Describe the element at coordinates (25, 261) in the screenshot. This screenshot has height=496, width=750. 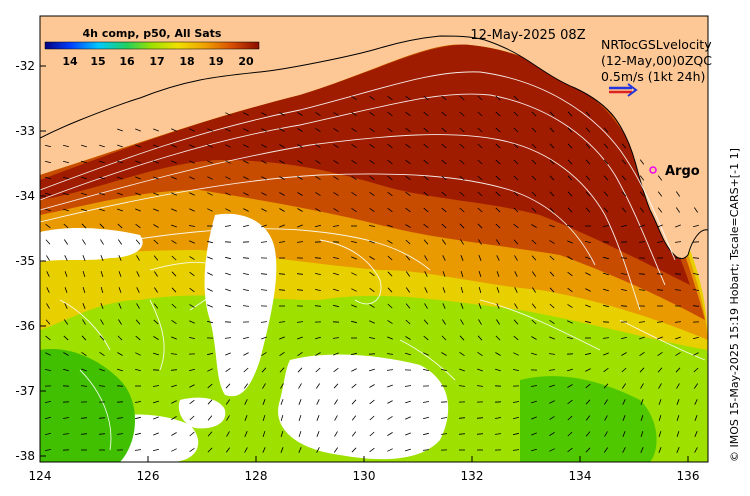
I see `y-tick-label: -35` at that location.